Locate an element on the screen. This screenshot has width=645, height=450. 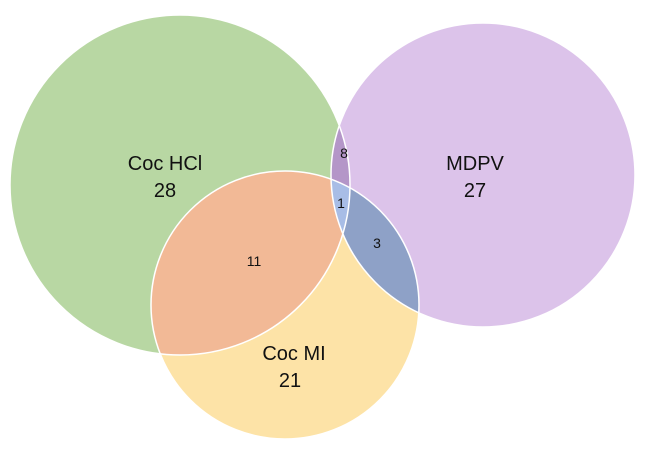
coc-mi-count: 21 is located at coordinates (290, 381).